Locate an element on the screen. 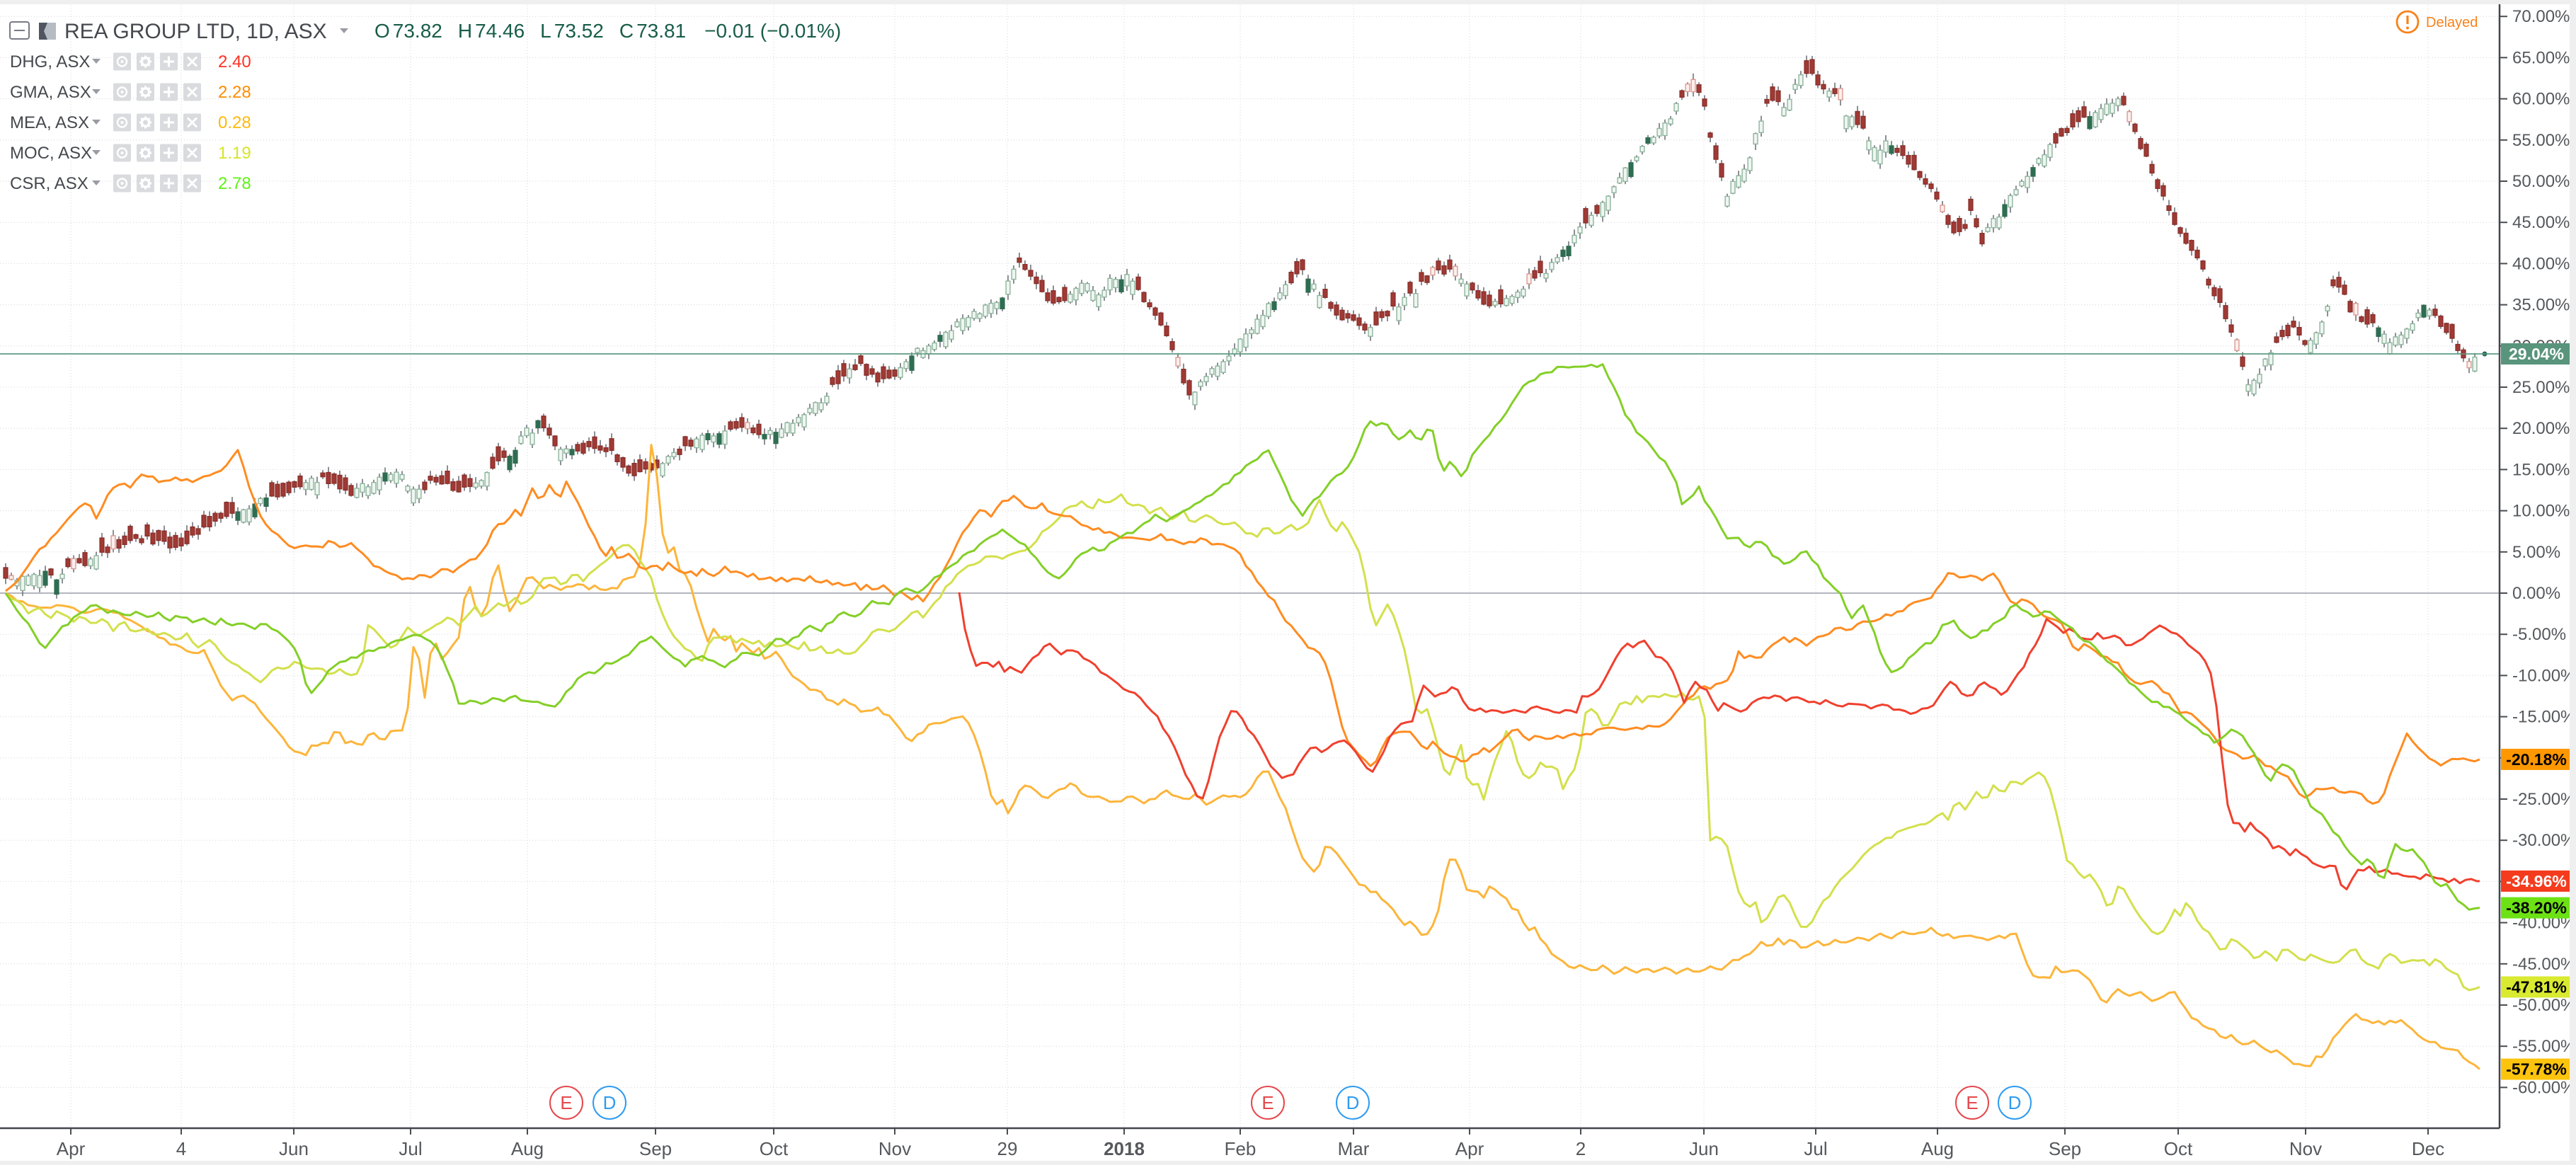  svg-text: 4 is located at coordinates (181, 1148).